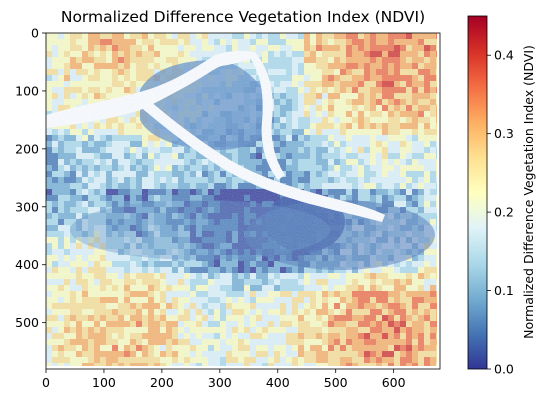 The image size is (547, 404). What do you see at coordinates (504, 369) in the screenshot?
I see `colorbar-tick-label: 0.0` at bounding box center [504, 369].